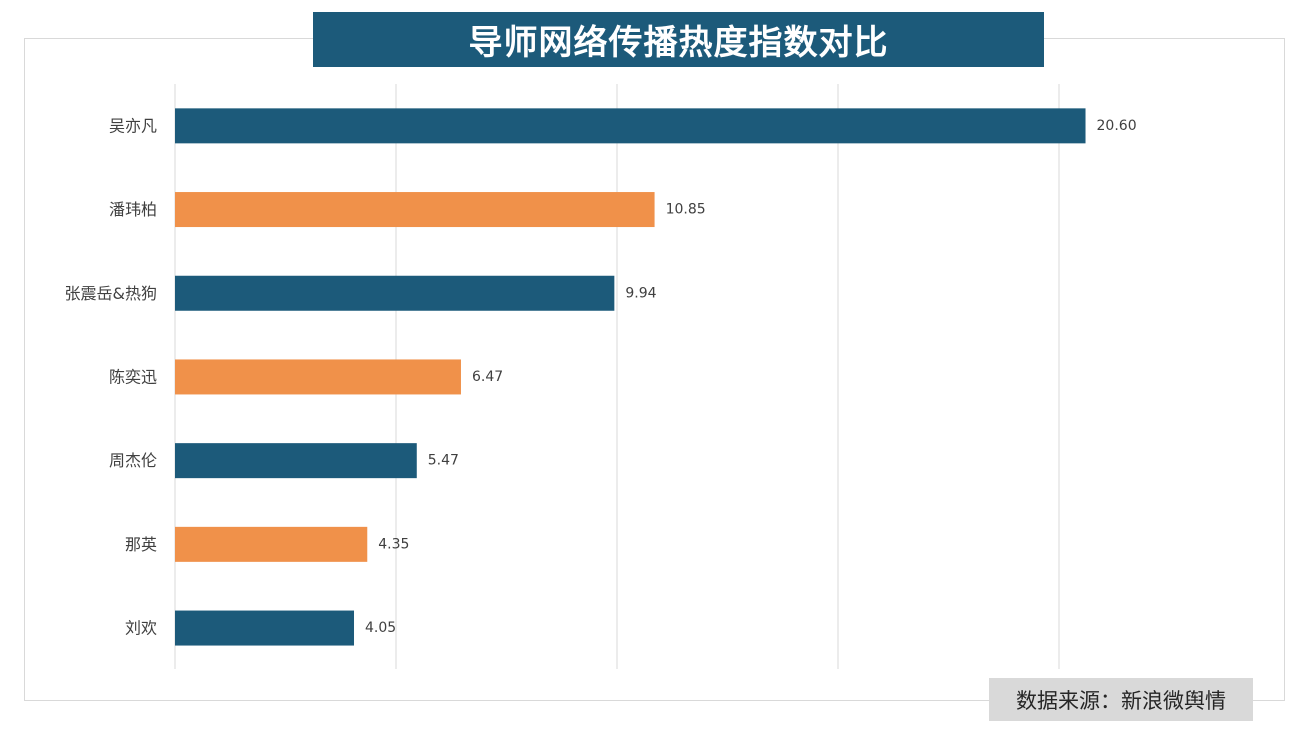 The image size is (1309, 736). I want to click on category-label-1: 潘玮柏, so click(133, 209).